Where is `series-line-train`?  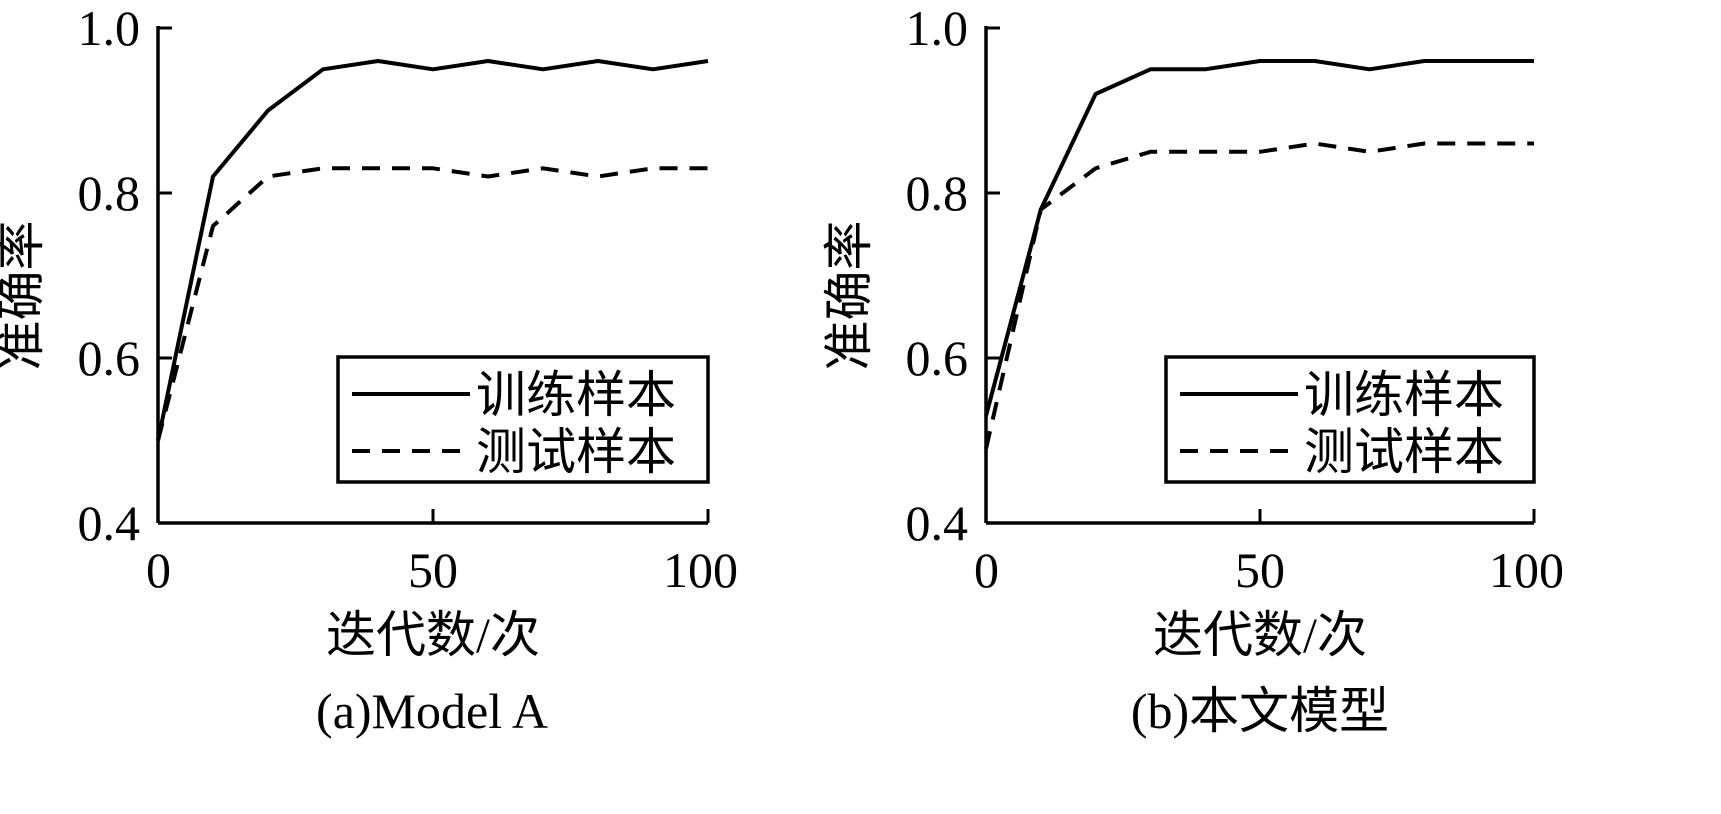 series-line-train is located at coordinates (1259, 238).